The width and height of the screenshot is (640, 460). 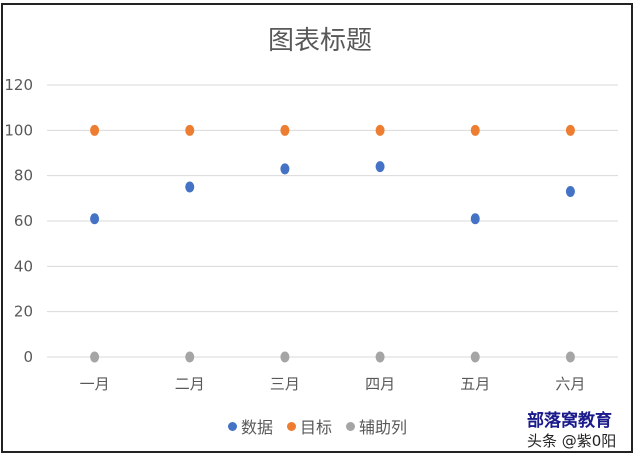 I want to click on legend: 数据 目标 辅助列, so click(x=317, y=426).